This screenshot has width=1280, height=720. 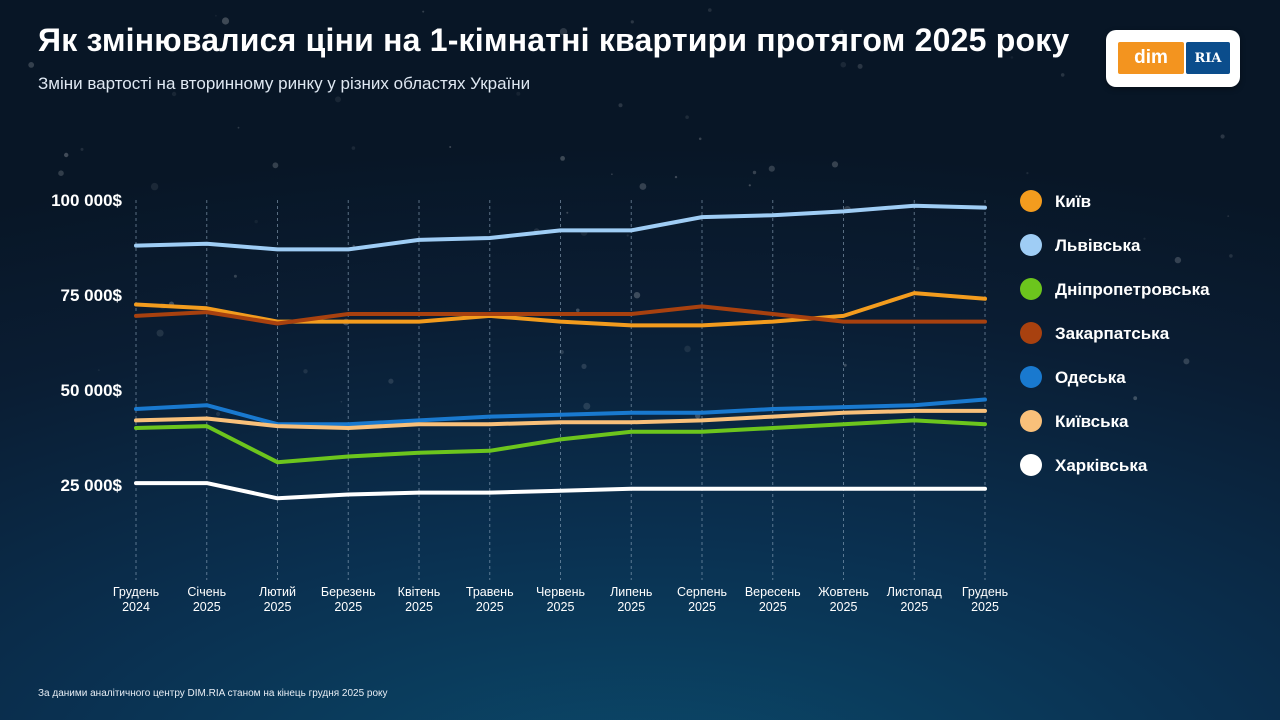 What do you see at coordinates (92, 485) in the screenshot?
I see `y-tick-label: 25 000$` at bounding box center [92, 485].